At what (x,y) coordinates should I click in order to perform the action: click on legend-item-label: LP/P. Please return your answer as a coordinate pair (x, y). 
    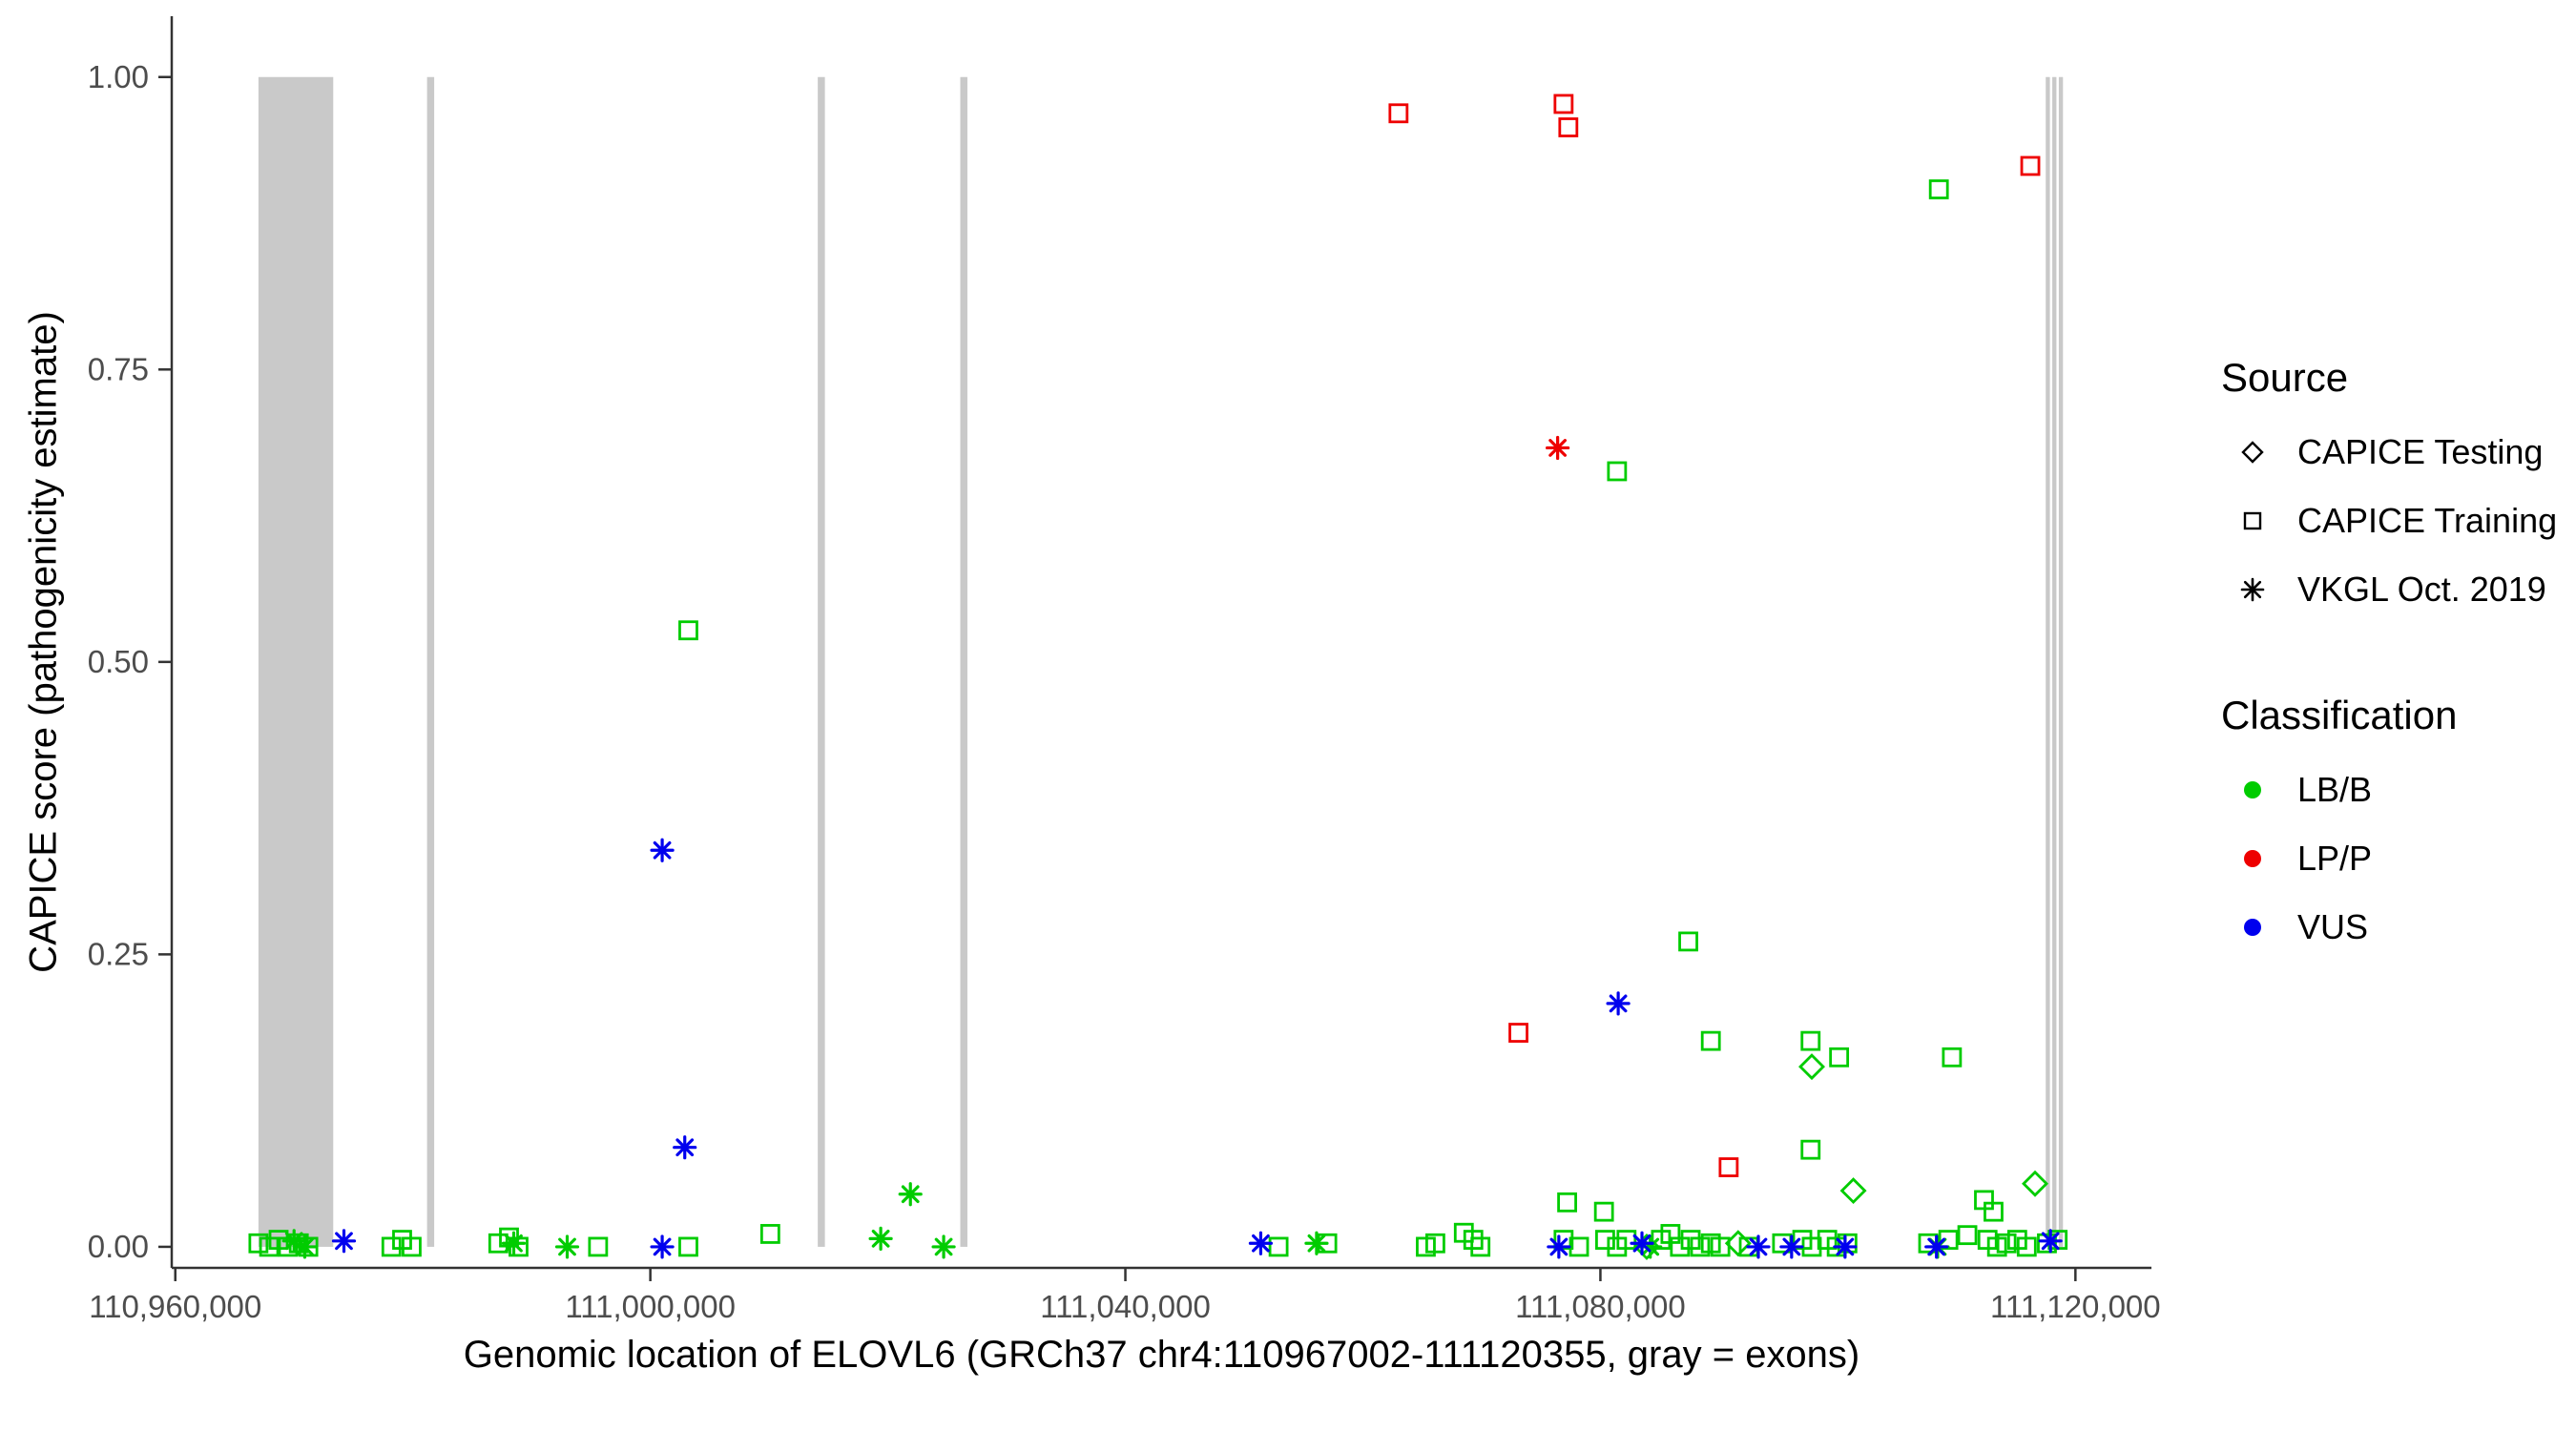
    Looking at the image, I should click on (2335, 859).